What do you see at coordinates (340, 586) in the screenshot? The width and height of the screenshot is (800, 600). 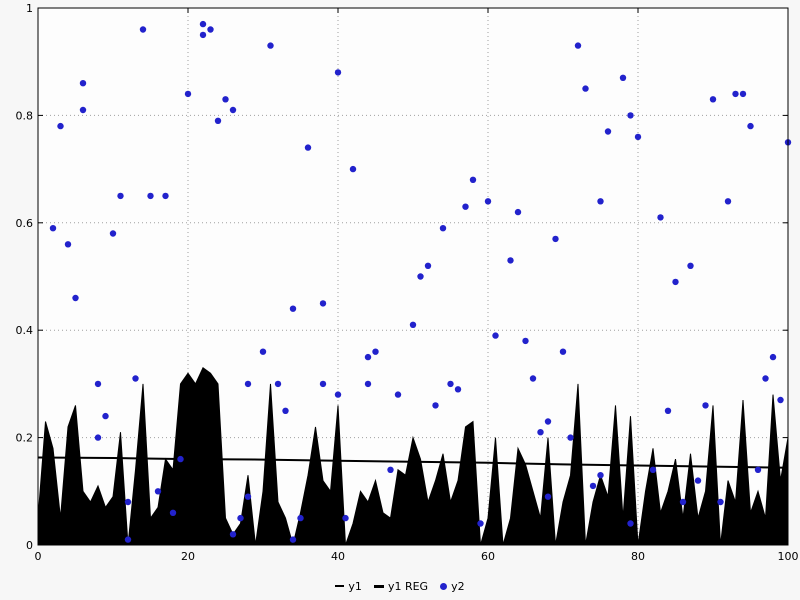 I see `y1-area-marker-icon` at bounding box center [340, 586].